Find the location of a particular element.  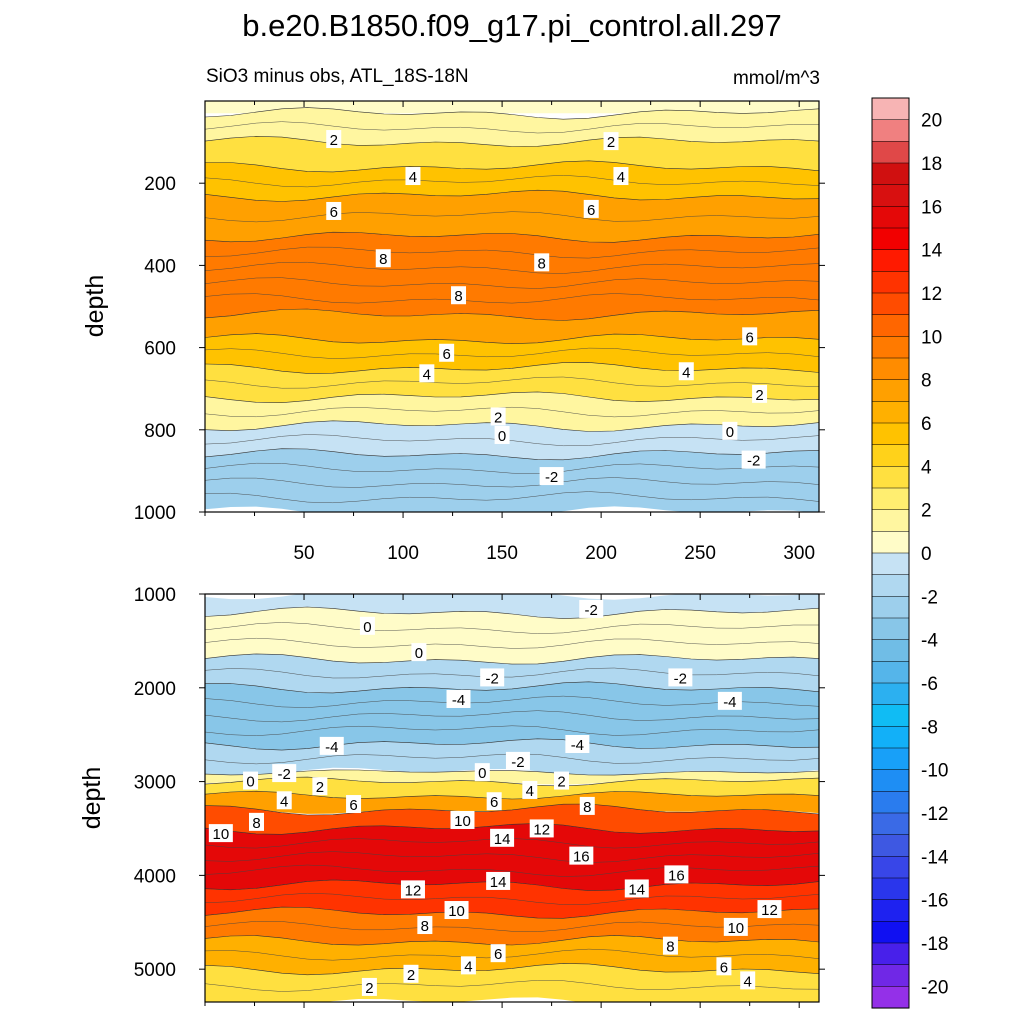

contour-label: -4 is located at coordinates (577, 744).